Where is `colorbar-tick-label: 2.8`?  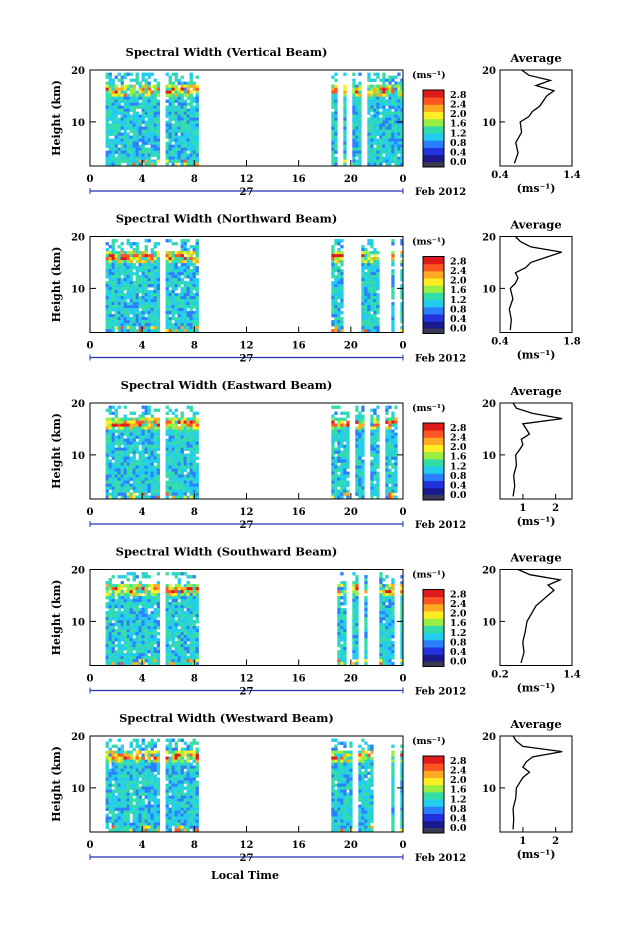
colorbar-tick-label: 2.8 is located at coordinates (458, 595).